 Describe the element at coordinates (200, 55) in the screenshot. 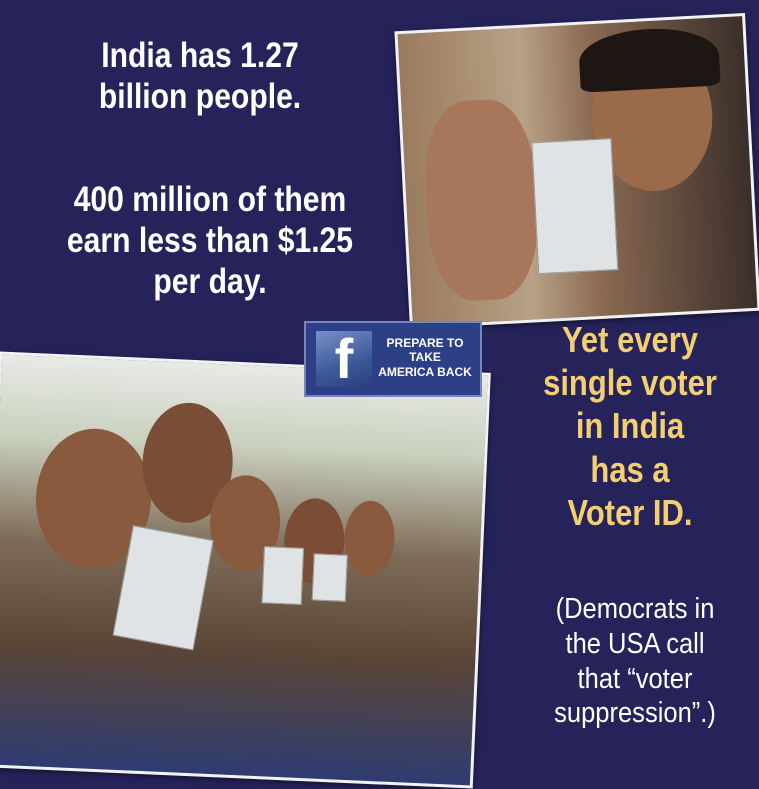

I see `headline-line: India has 1.27` at that location.